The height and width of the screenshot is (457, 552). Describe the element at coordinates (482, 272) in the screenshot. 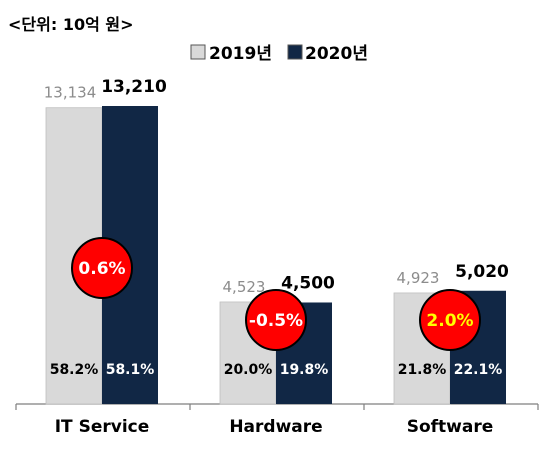

I see `value-label-2020-2: 5,020` at that location.